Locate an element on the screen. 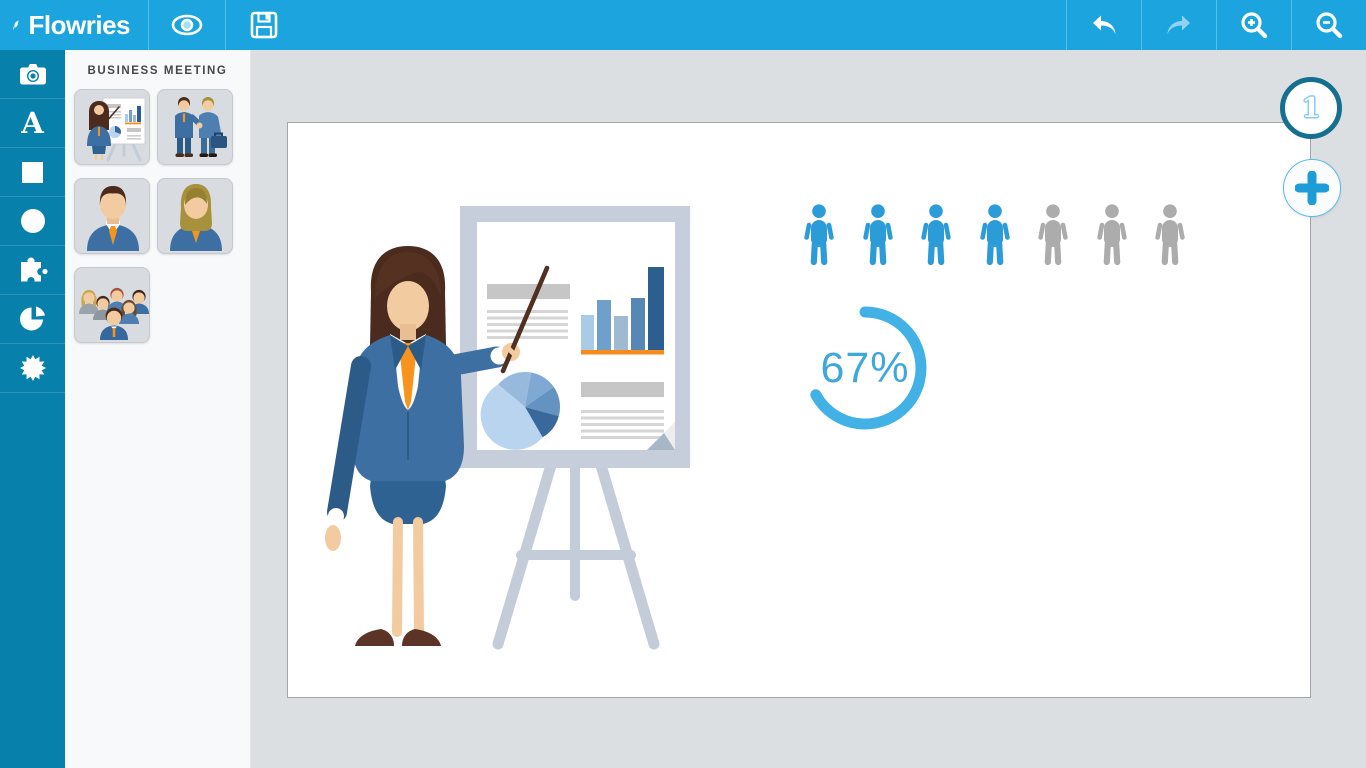 The height and width of the screenshot is (768, 1366). thumbnail-businesswoman-portrait is located at coordinates (195, 216).